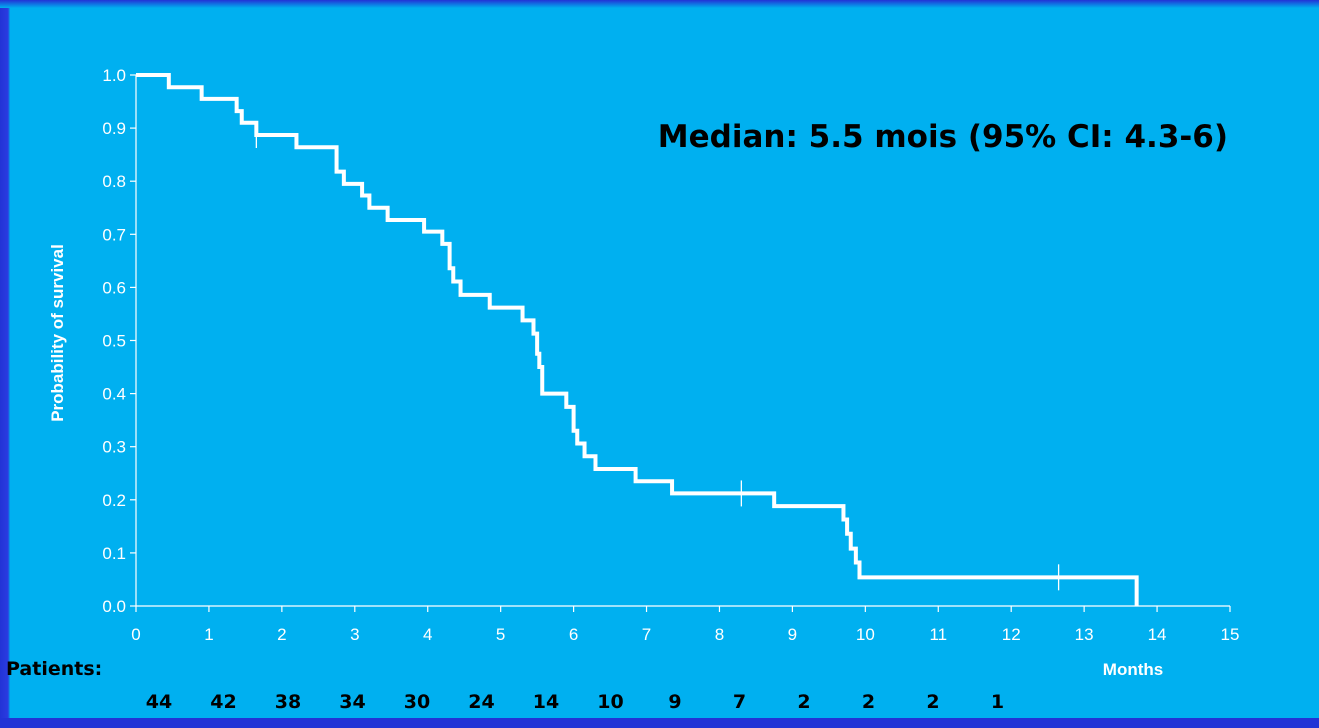 The height and width of the screenshot is (728, 1319). Describe the element at coordinates (792, 634) in the screenshot. I see `x-tick-label: 9` at that location.